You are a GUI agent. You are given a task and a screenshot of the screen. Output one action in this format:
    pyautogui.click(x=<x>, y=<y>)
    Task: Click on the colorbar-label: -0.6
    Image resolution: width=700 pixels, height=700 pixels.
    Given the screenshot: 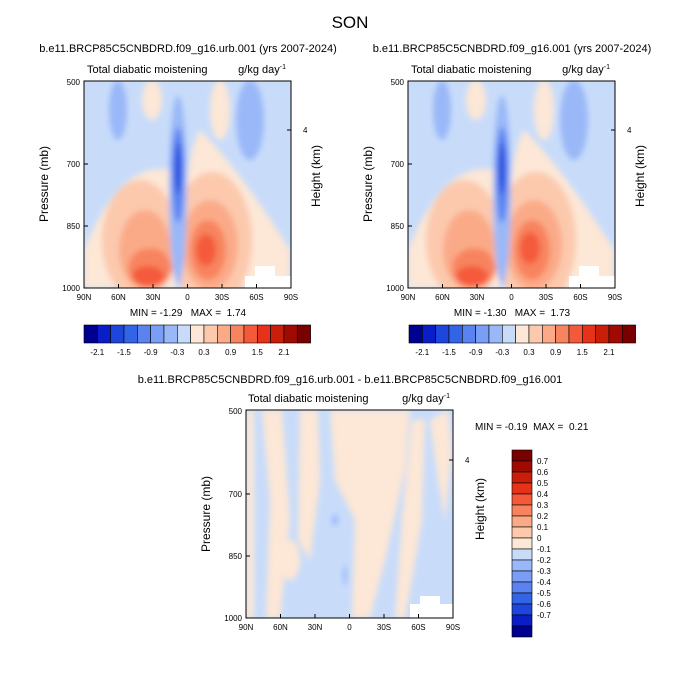 What is the action you would take?
    pyautogui.click(x=544, y=604)
    